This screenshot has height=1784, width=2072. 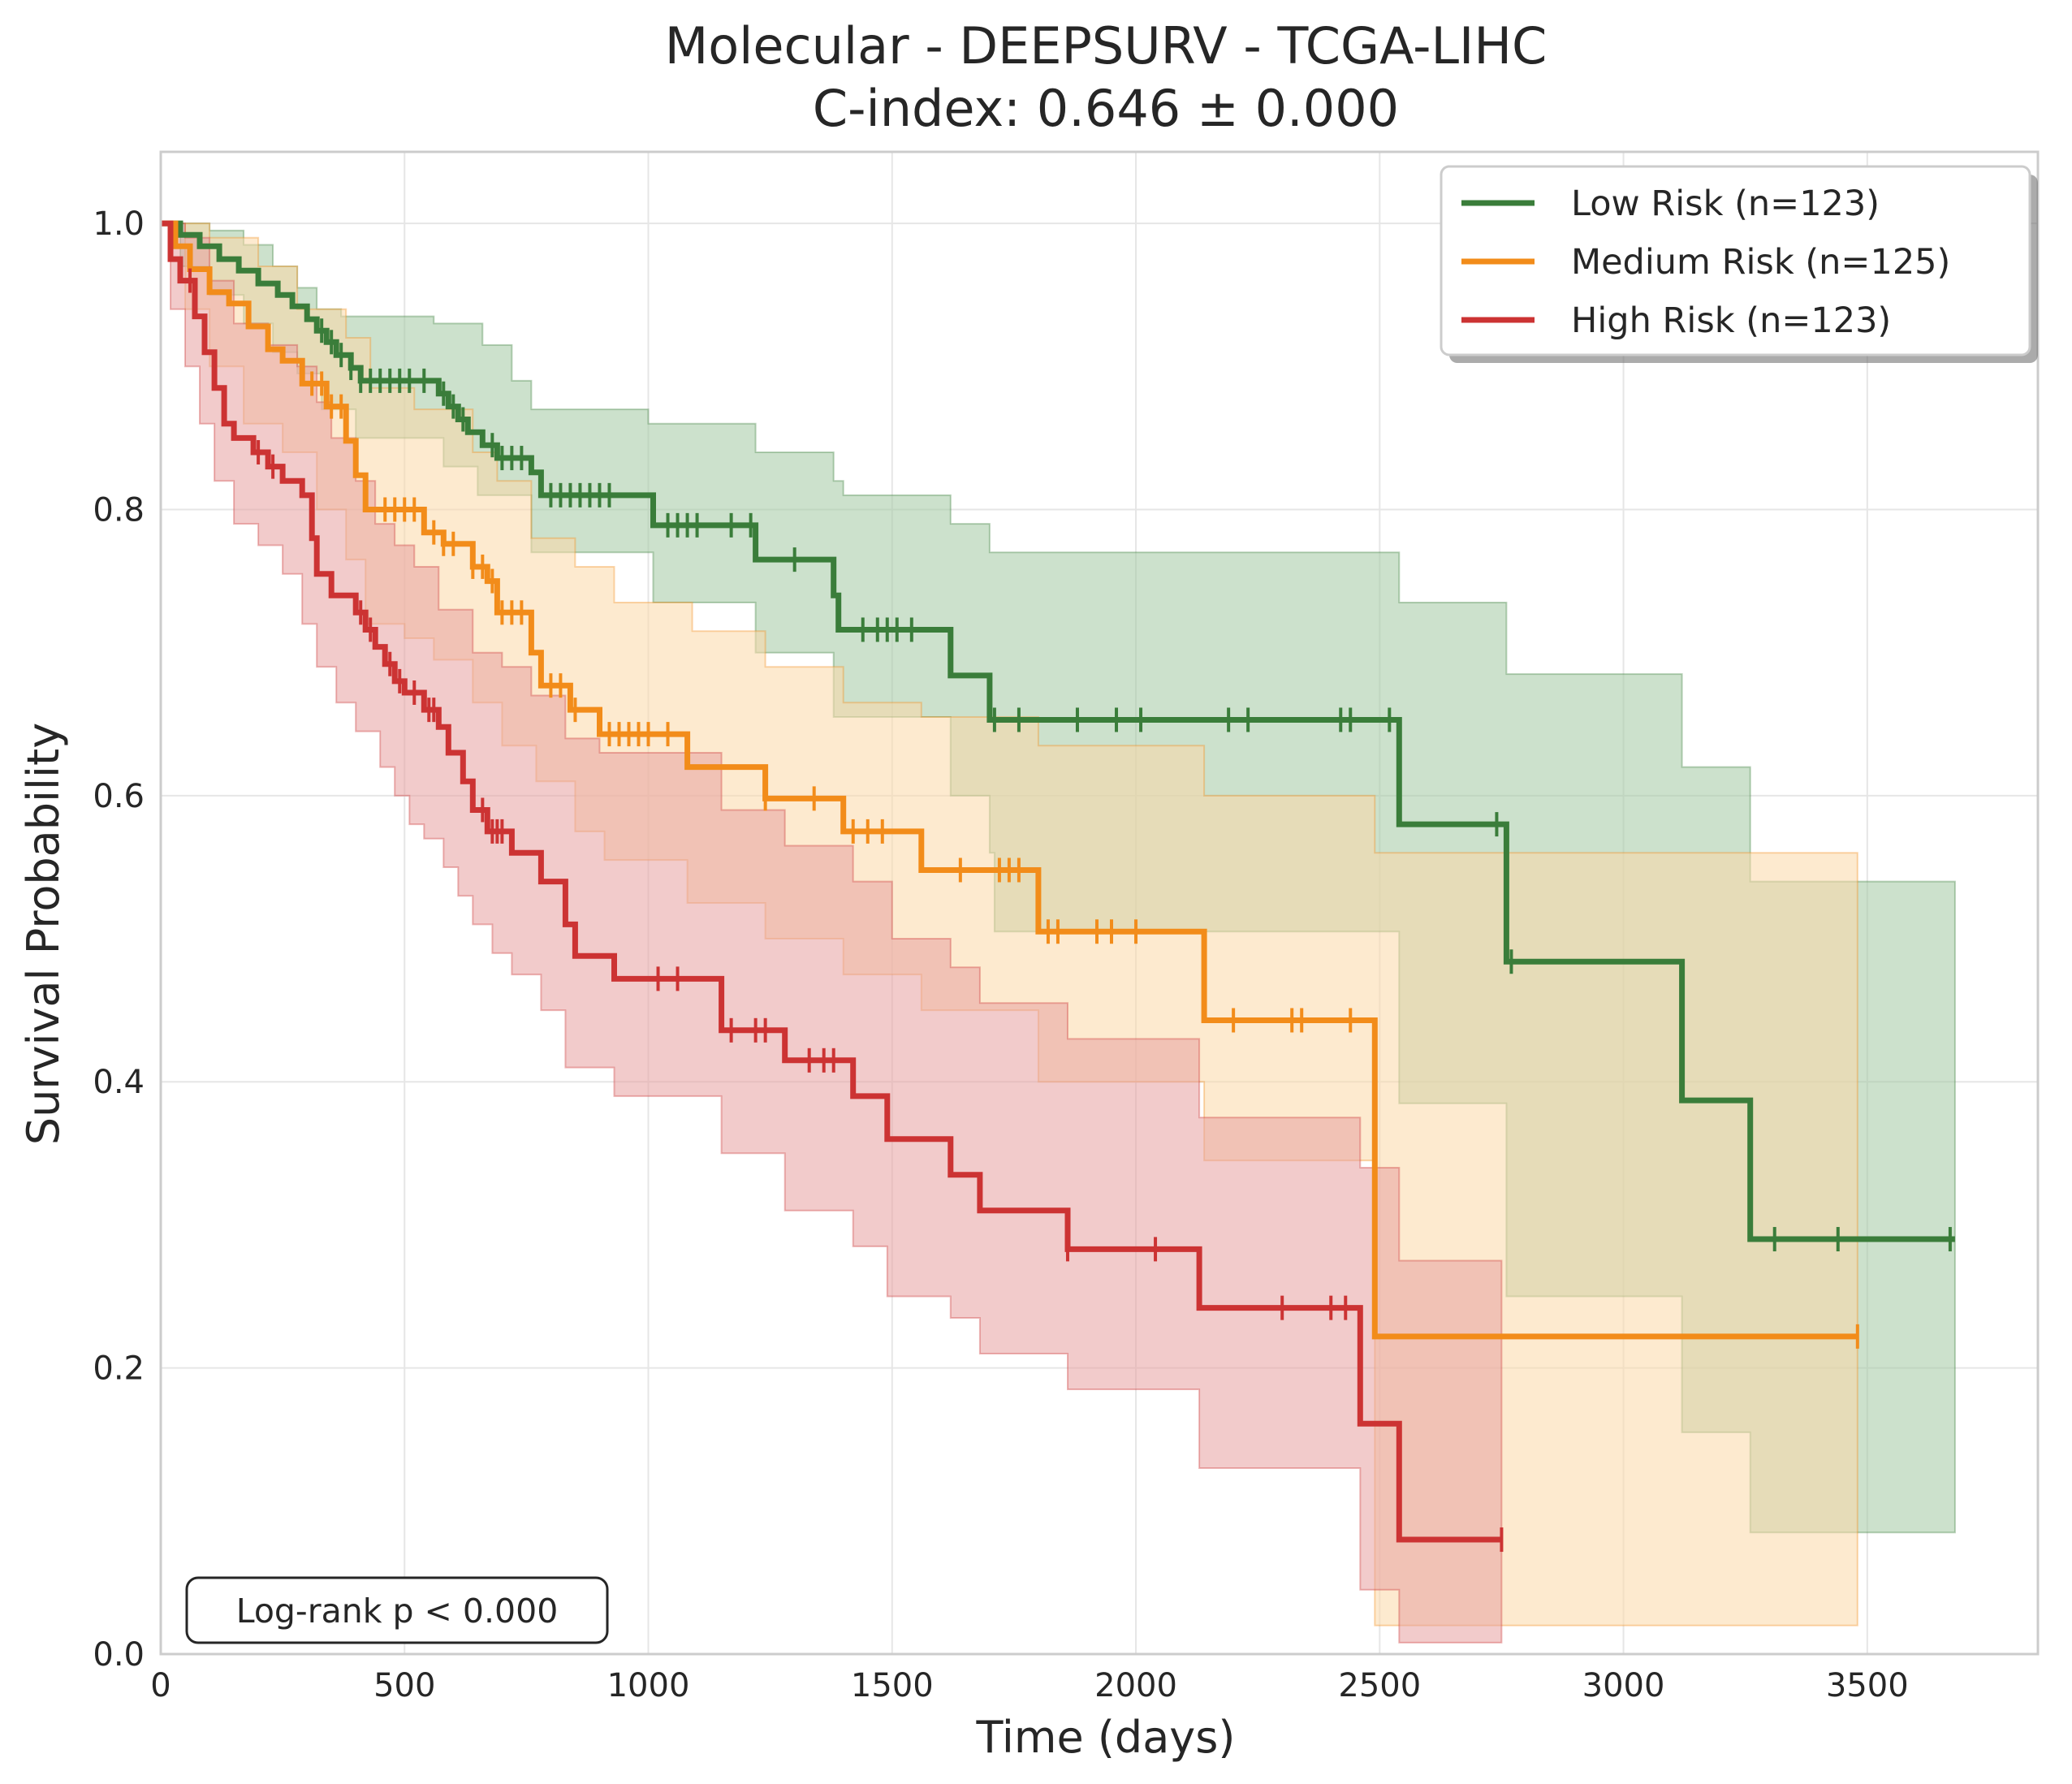 I want to click on x-tick-label: 2500, so click(x=1379, y=1685).